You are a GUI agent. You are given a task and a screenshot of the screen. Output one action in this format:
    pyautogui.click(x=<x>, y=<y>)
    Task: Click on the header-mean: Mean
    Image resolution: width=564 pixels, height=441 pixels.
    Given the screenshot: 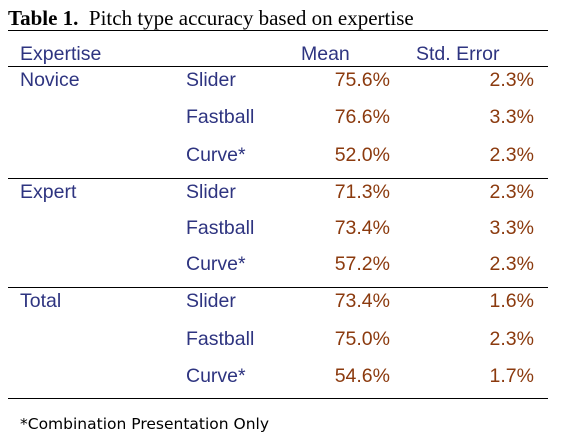 What is the action you would take?
    pyautogui.click(x=325, y=54)
    